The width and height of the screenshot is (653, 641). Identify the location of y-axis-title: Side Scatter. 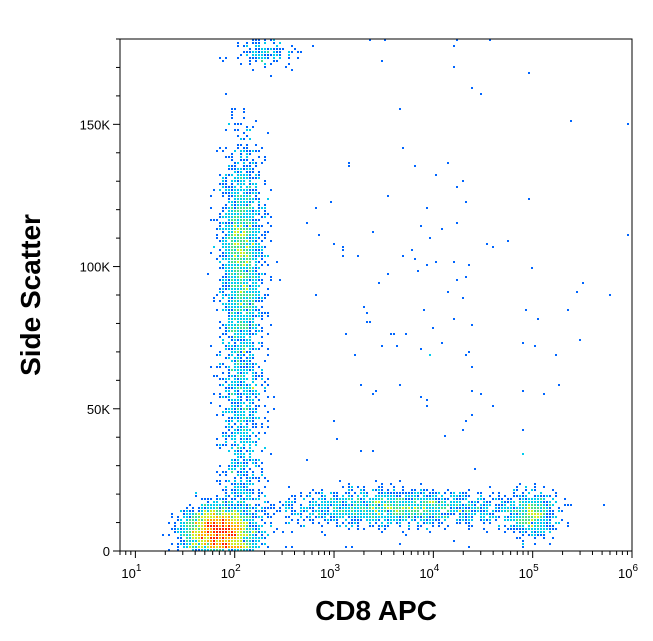
(30, 295).